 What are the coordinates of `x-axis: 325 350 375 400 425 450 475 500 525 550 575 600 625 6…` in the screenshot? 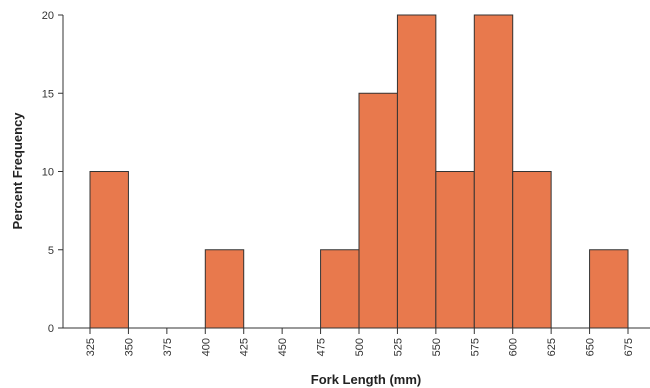 It's located at (356, 341).